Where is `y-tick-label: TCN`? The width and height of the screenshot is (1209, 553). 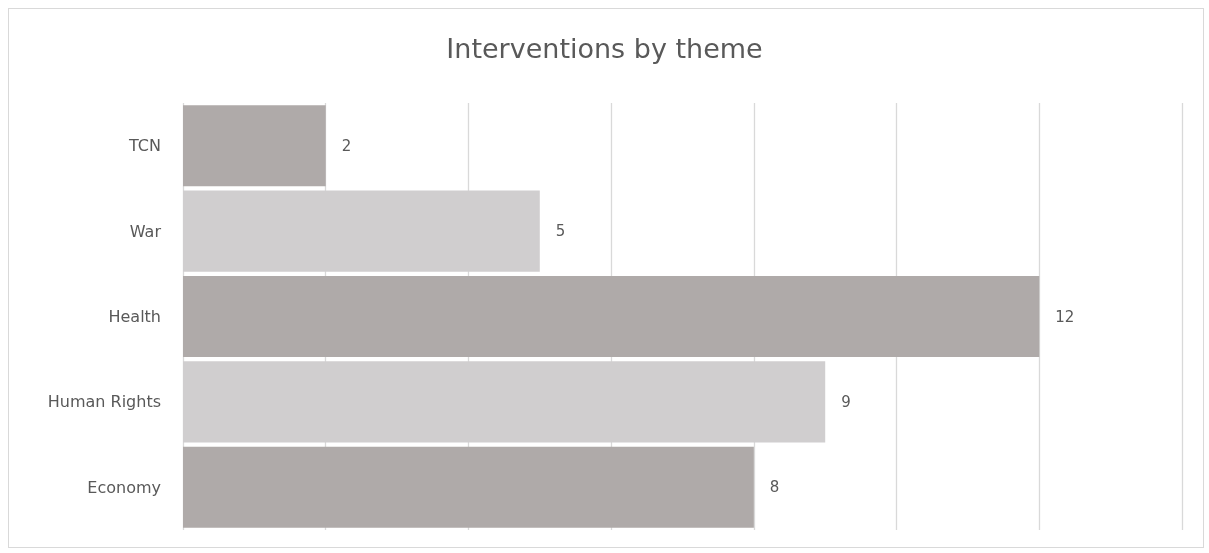 y-tick-label: TCN is located at coordinates (144, 146).